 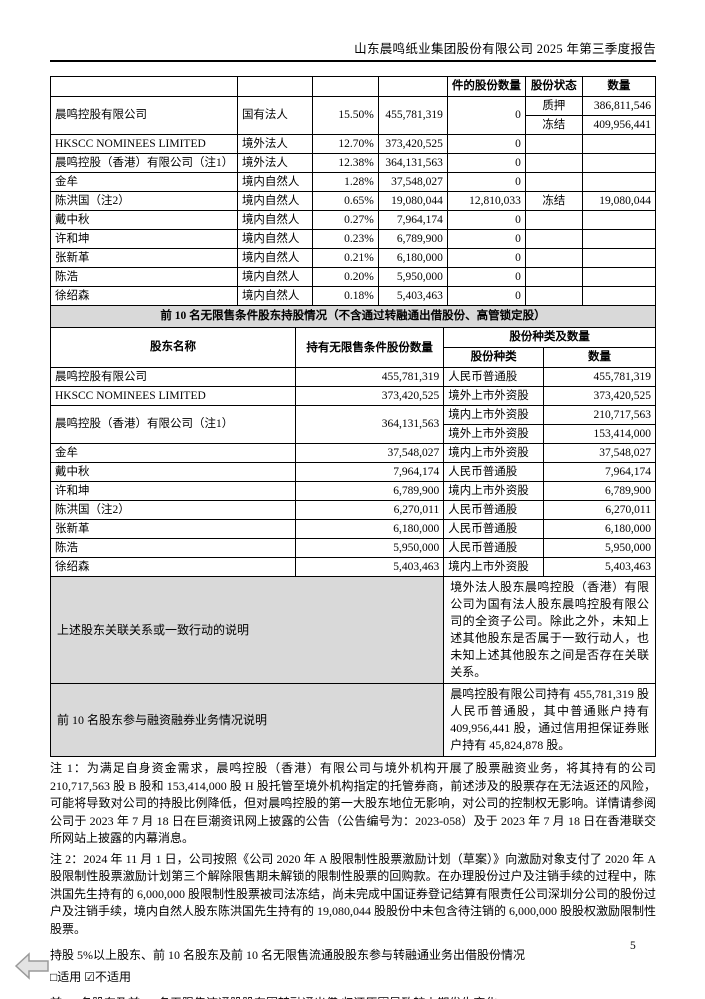 I want to click on cell-unrestricted-shares: 5,950,000, so click(x=370, y=548).